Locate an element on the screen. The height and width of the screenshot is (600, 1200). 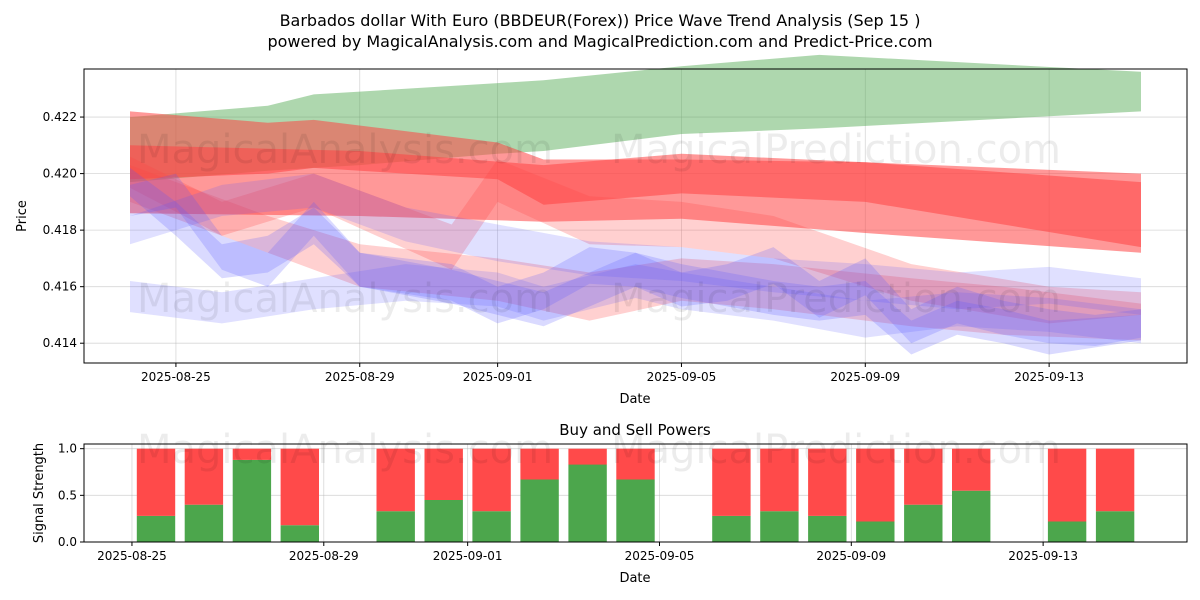
power-x-tick-label: 2025-08-29 is located at coordinates (324, 556).